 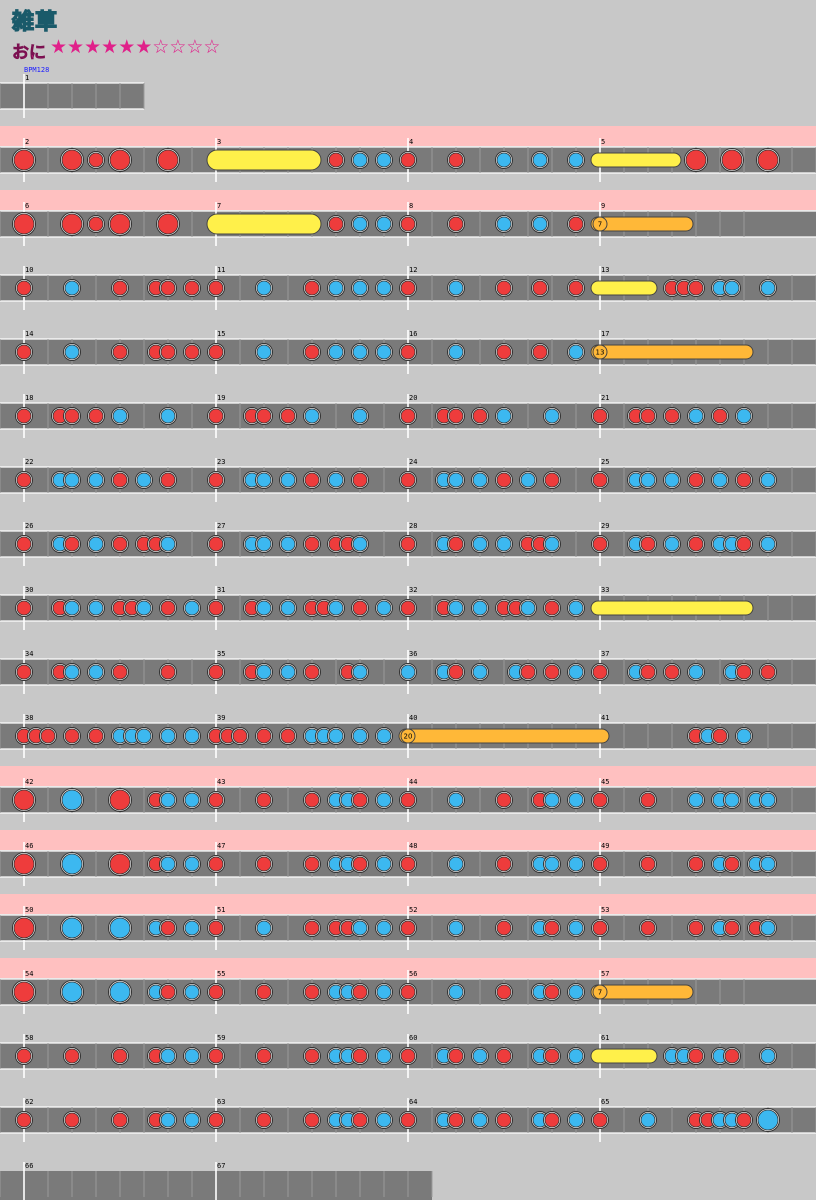 I want to click on measure-number: 28, so click(x=413, y=526).